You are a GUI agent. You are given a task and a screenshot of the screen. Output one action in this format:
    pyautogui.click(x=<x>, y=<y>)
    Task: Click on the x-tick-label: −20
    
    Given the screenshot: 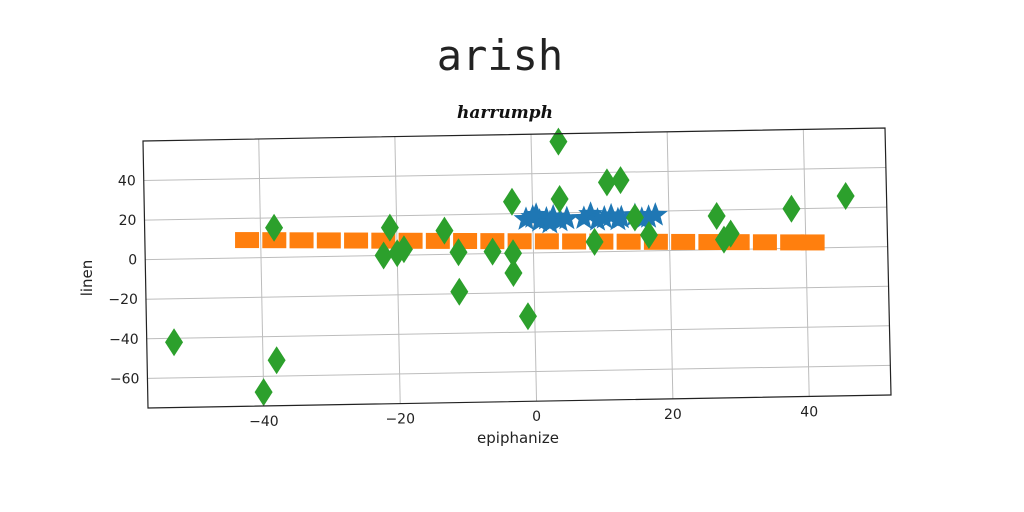 What is the action you would take?
    pyautogui.click(x=400, y=420)
    